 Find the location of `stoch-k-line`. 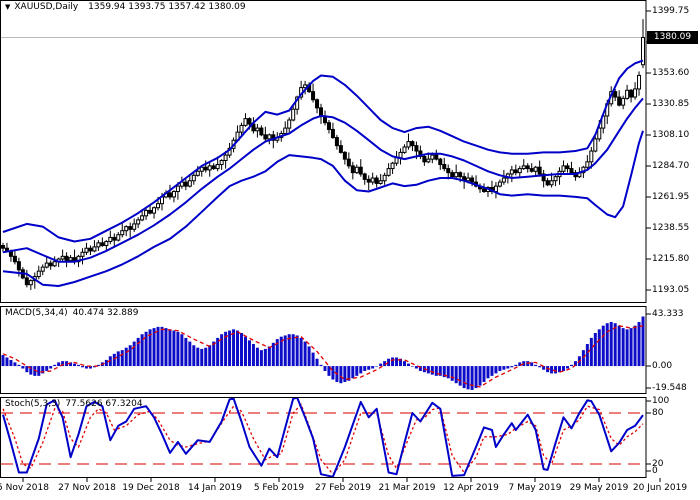

stoch-k-line is located at coordinates (323, 437).